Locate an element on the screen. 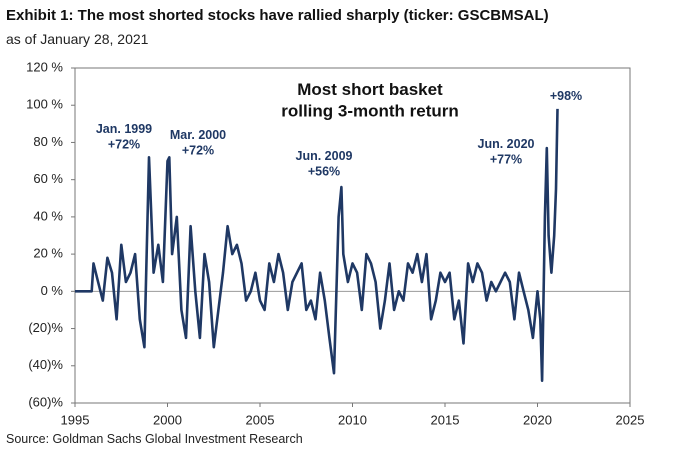 The width and height of the screenshot is (676, 460). y-tick-label: 80 % is located at coordinates (48, 141).